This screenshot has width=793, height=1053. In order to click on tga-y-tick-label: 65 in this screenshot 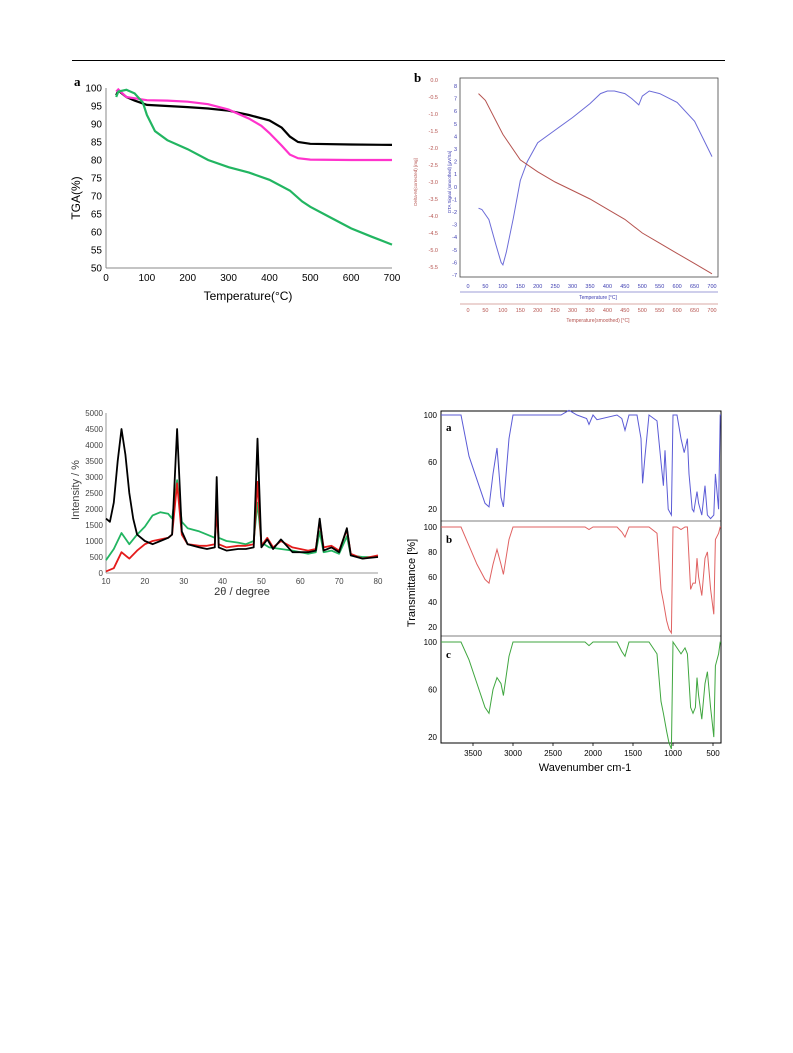, I will do `click(97, 215)`.